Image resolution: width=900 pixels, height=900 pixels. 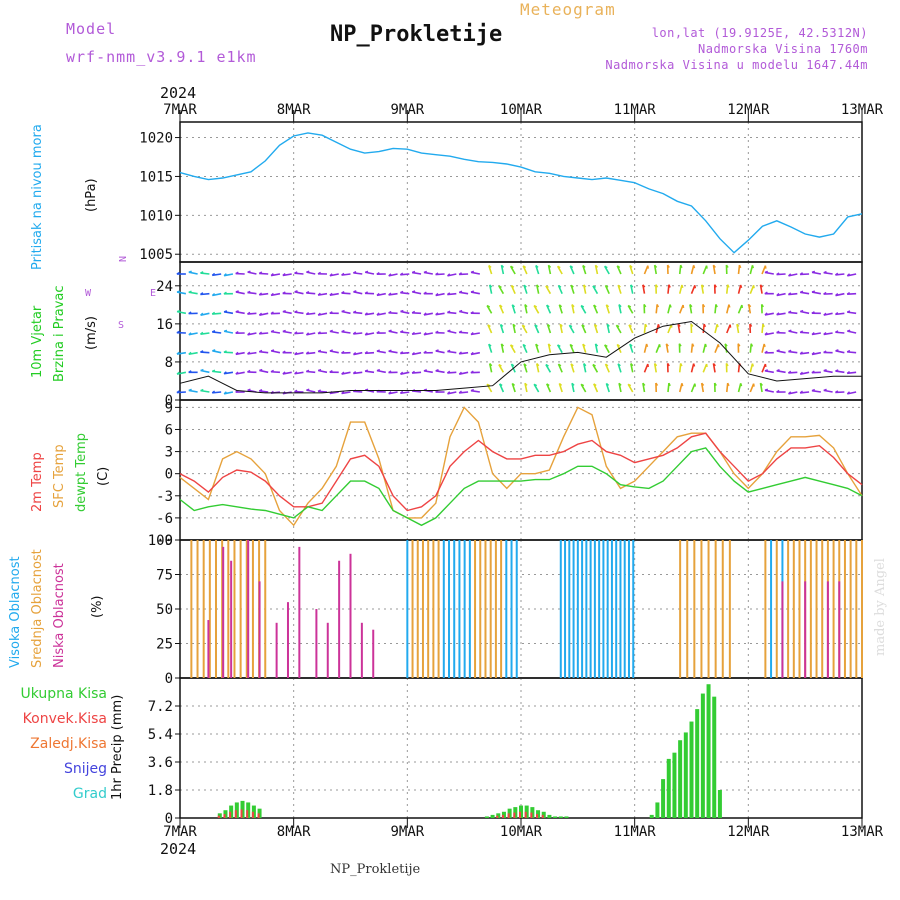 What do you see at coordinates (164, 645) in the screenshot?
I see `y-tick-label: 25` at bounding box center [164, 645].